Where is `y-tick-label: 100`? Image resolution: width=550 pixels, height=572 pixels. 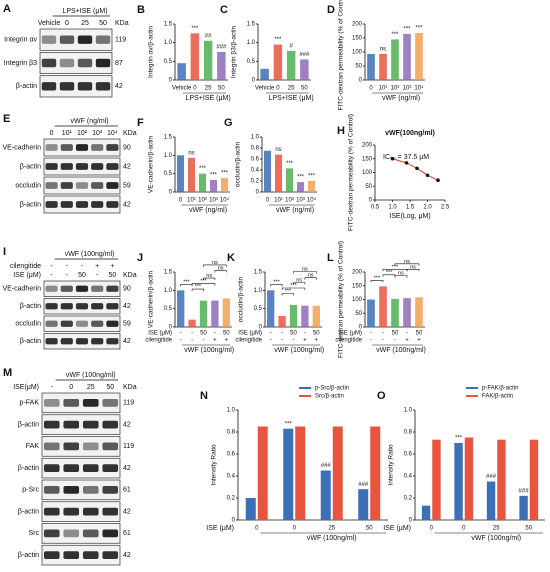 y-tick-label: 100 is located at coordinates (367, 173).